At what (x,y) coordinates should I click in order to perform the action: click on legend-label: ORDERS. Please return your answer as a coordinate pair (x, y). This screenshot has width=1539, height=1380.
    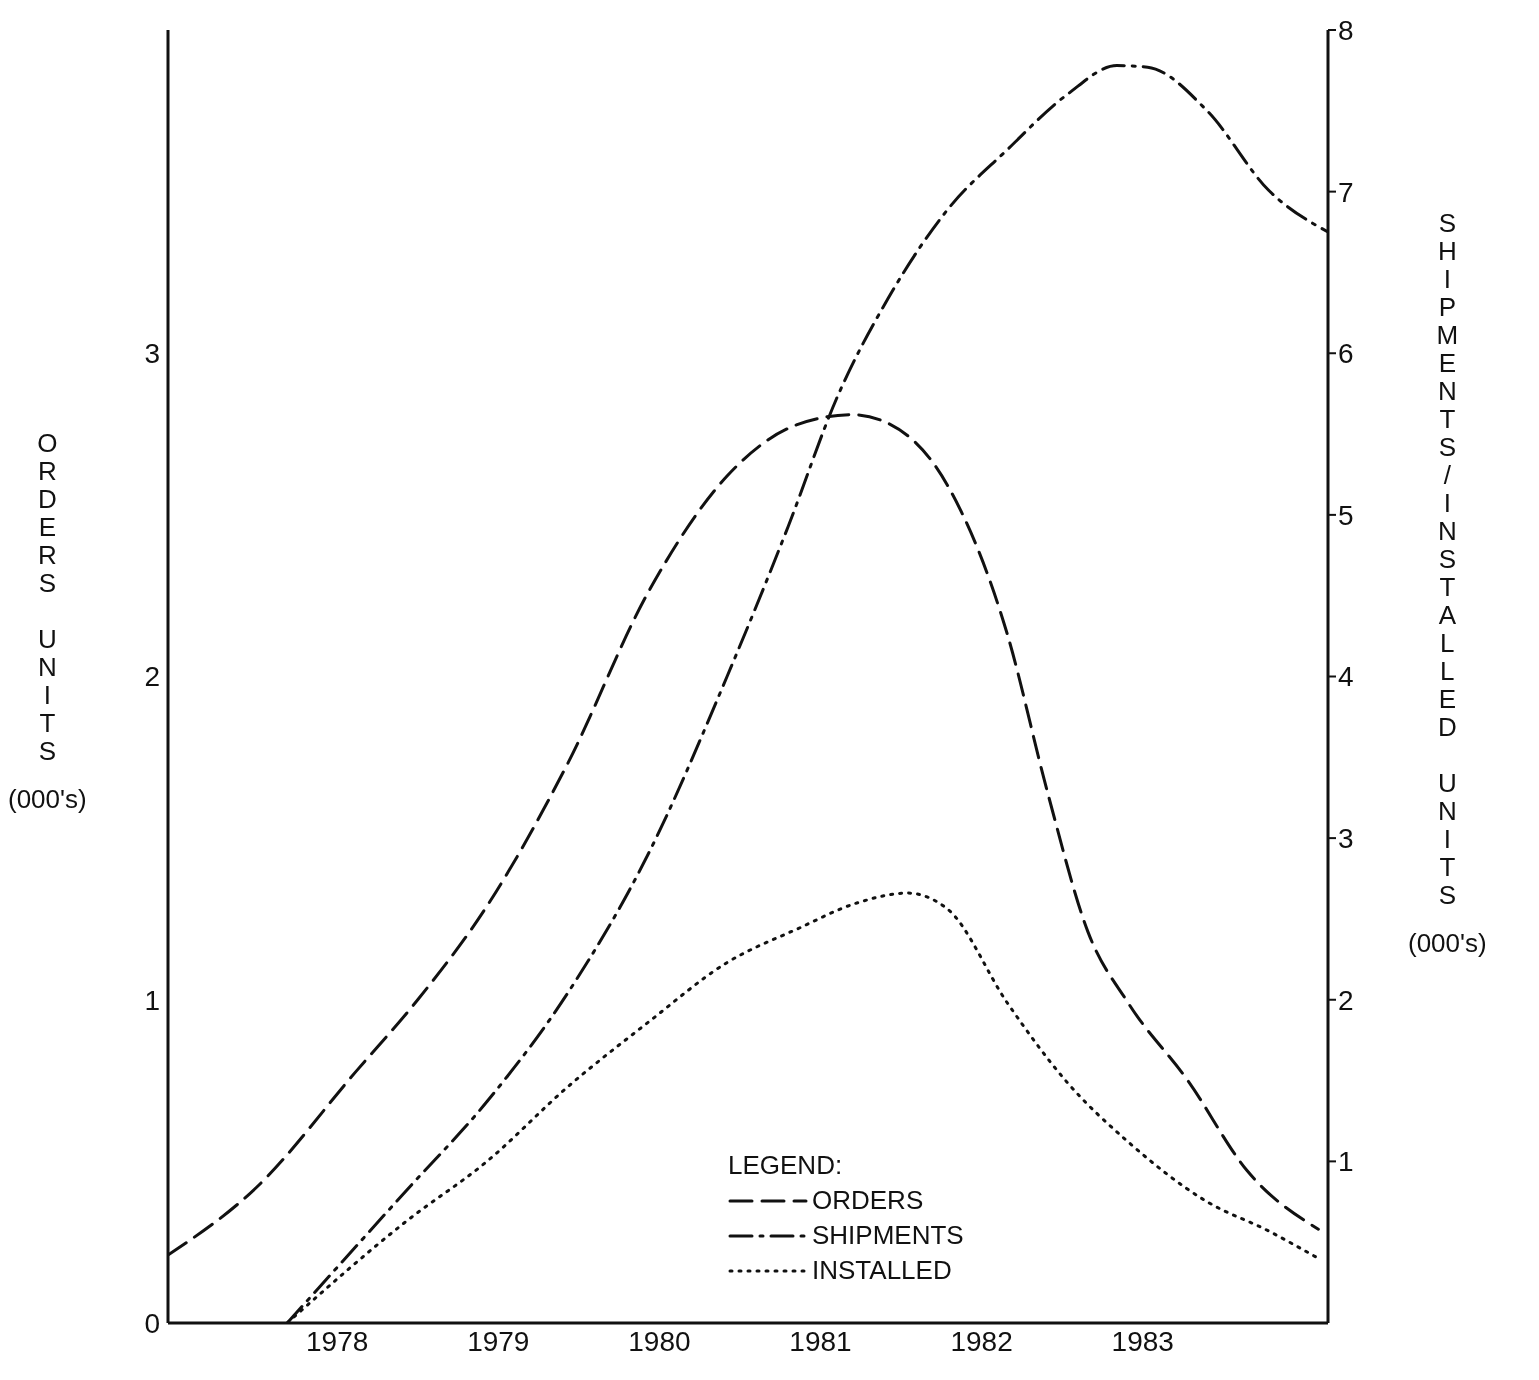
    Looking at the image, I should click on (868, 1200).